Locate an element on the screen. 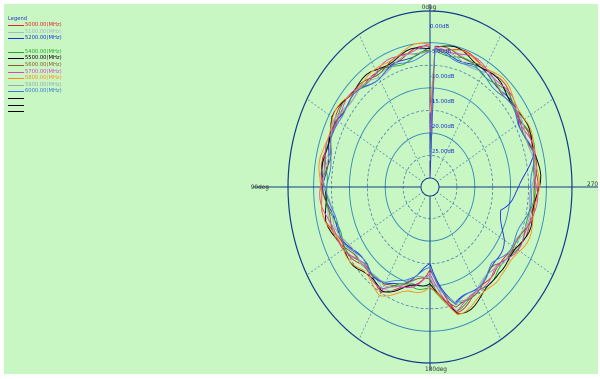  ring-label-5: -5.00dB is located at coordinates (440, 52).